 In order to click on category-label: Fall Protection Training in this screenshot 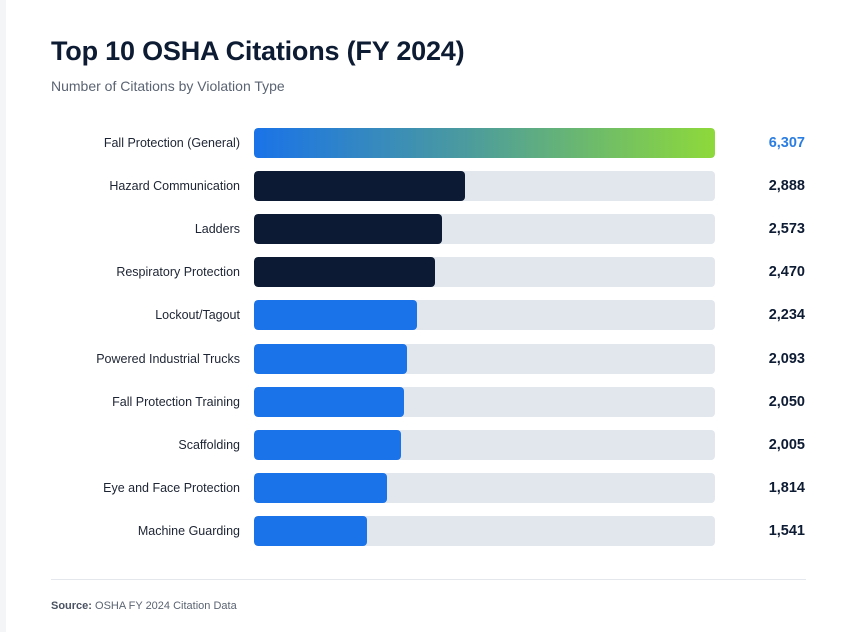, I will do `click(176, 401)`.